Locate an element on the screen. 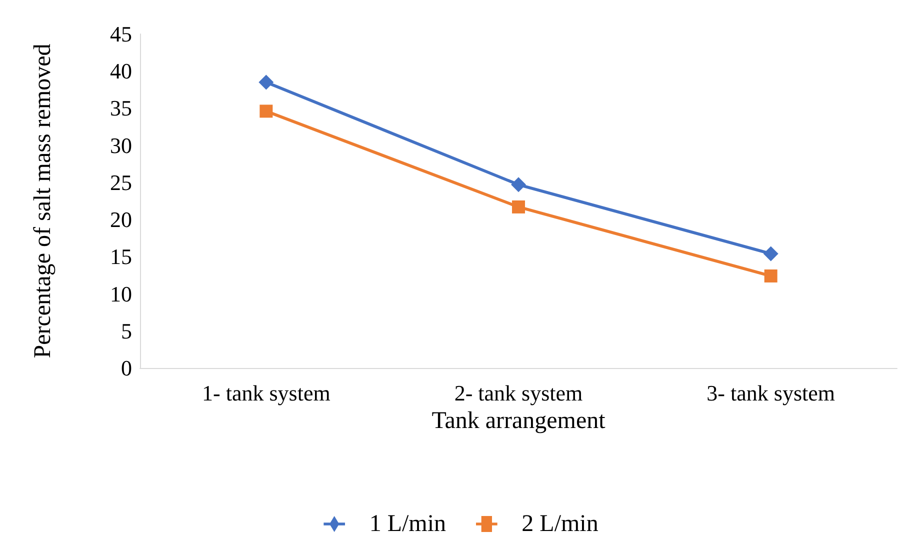 The height and width of the screenshot is (555, 922). y-axis-title: Percentage of salt mass removed is located at coordinates (43, 201).